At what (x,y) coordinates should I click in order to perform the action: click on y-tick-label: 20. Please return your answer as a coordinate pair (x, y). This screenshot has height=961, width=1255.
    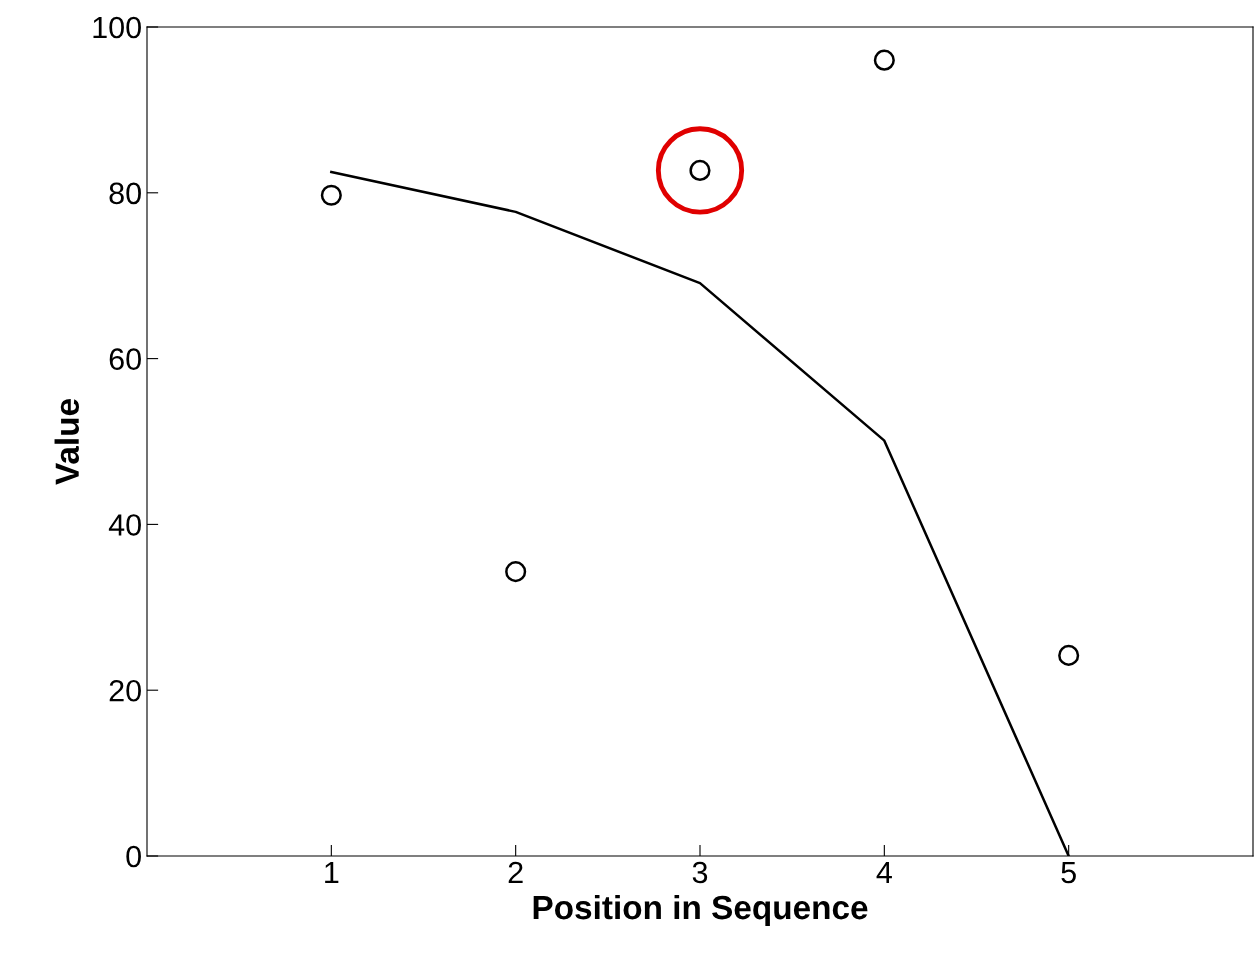
    Looking at the image, I should click on (125, 690).